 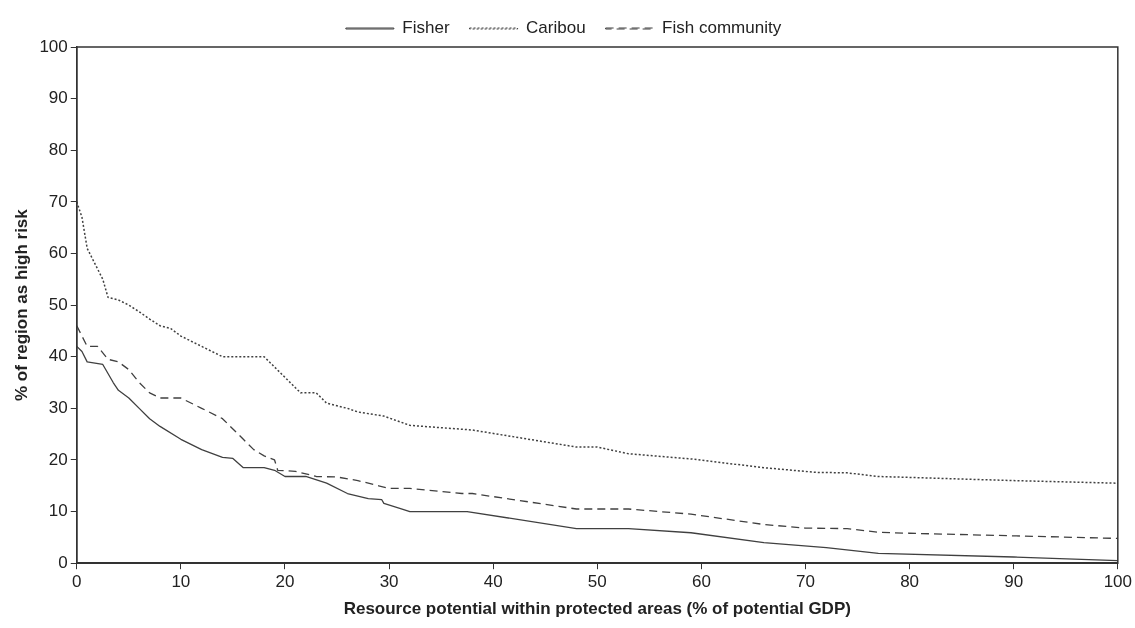 What do you see at coordinates (58, 511) in the screenshot?
I see `y-tick-label: 10` at bounding box center [58, 511].